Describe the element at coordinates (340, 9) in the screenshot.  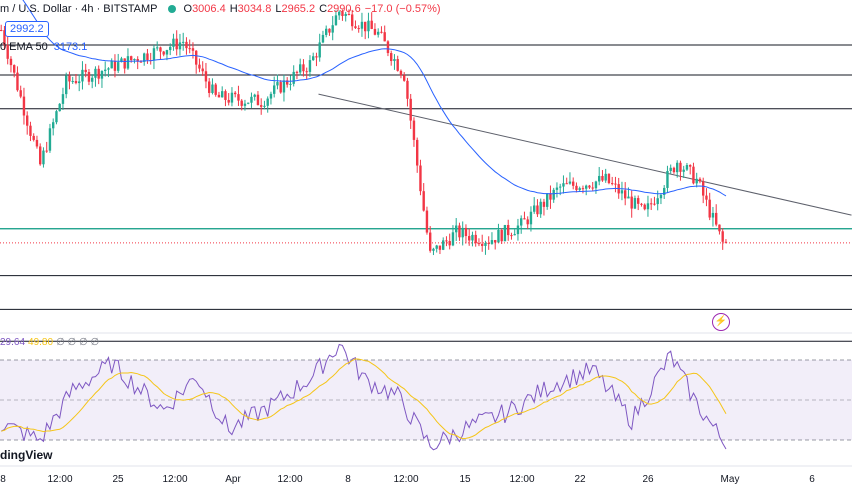
I see `ohlc-close: C2990.6` at that location.